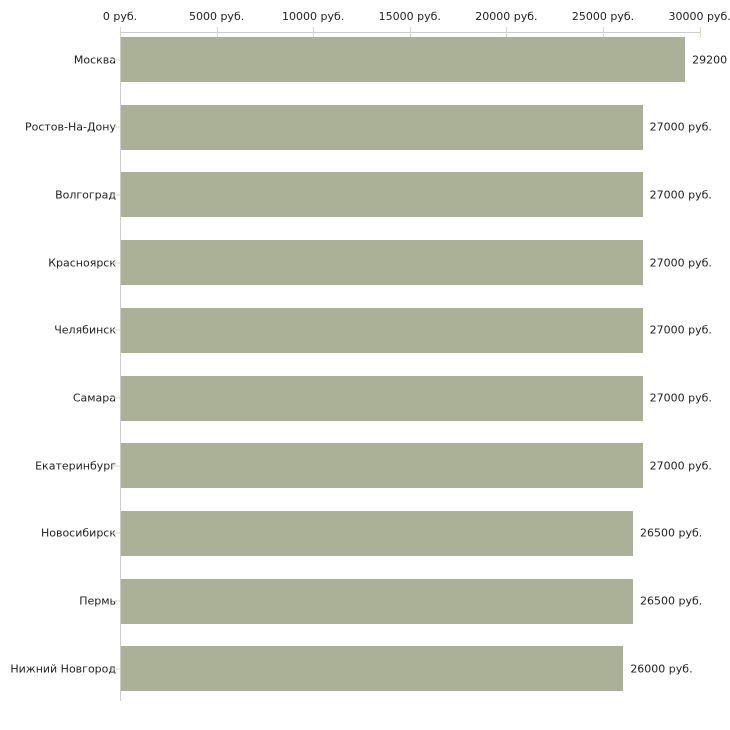 This screenshot has height=730, width=730. Describe the element at coordinates (85, 330) in the screenshot. I see `category-label: Челябинск` at that location.